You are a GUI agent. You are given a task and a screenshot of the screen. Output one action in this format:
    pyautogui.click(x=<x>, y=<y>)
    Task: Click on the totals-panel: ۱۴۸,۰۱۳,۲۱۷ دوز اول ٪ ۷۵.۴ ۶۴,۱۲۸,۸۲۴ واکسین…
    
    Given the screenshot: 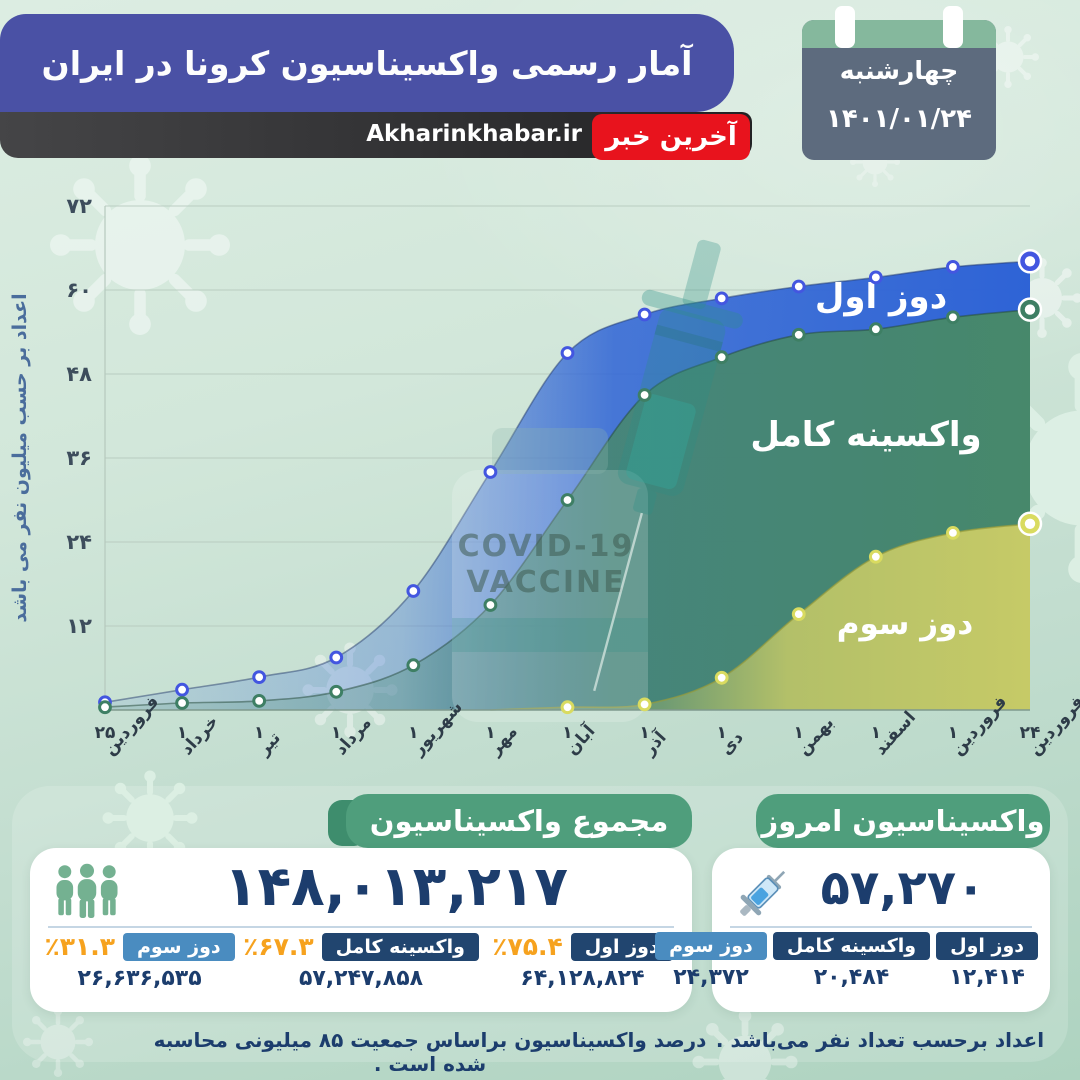 What is the action you would take?
    pyautogui.click(x=361, y=930)
    